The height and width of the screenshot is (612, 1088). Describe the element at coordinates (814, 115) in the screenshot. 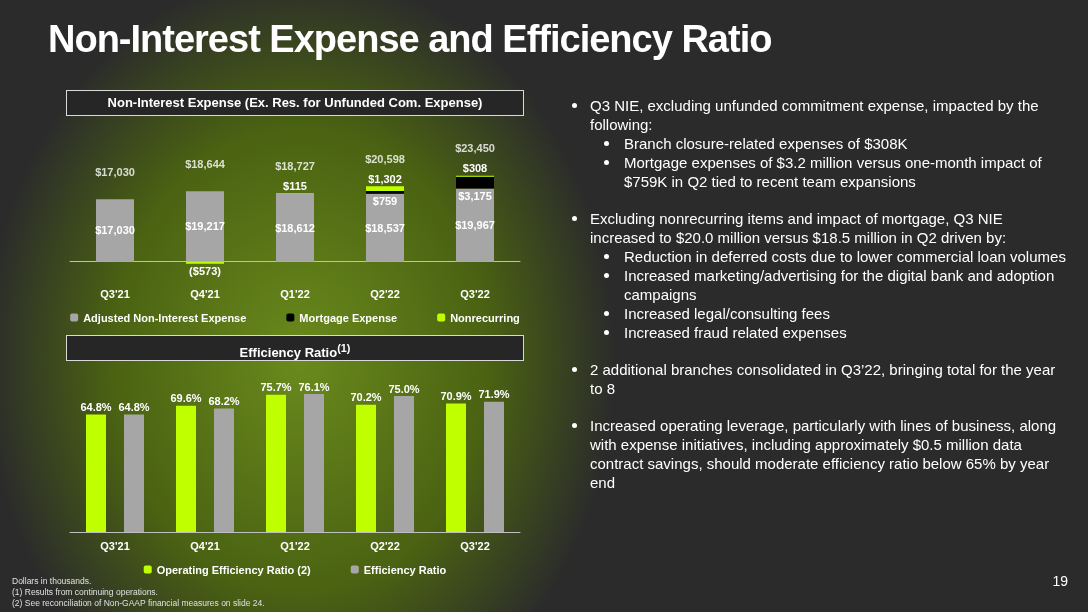

I see `text: Q3 NIE, excluding unfunded commitment expense, impacted by the following:` at that location.